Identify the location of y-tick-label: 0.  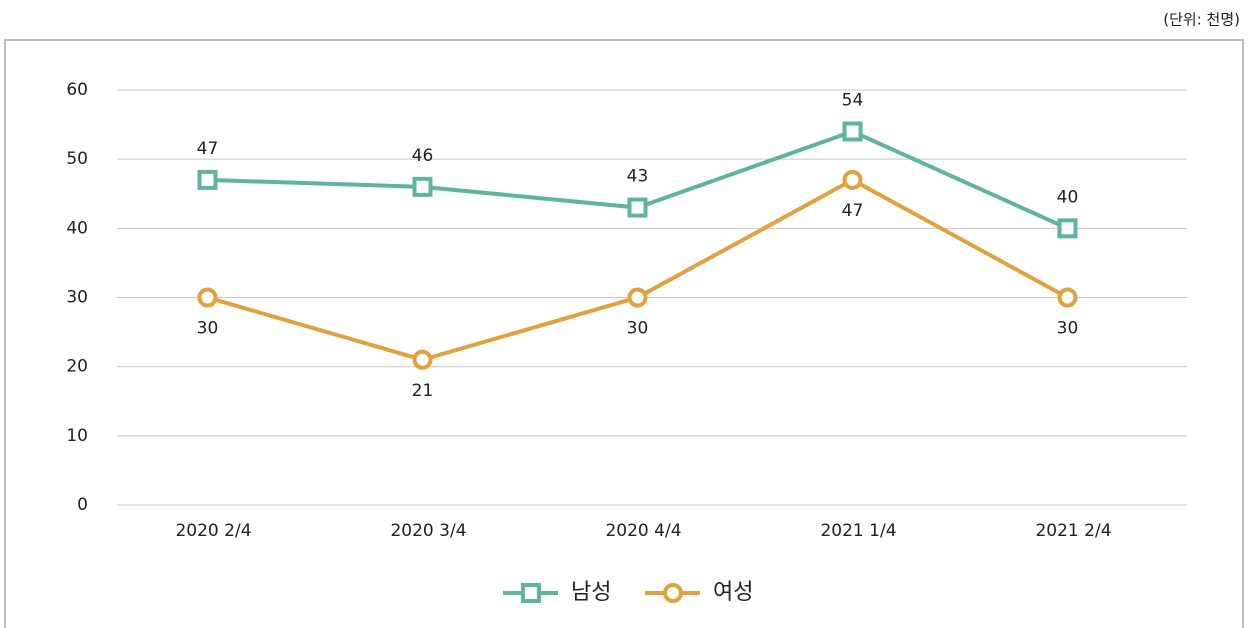
(82, 505).